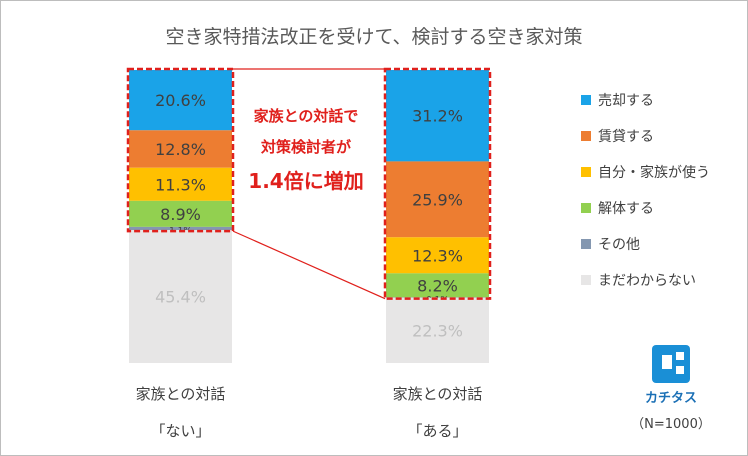 The height and width of the screenshot is (456, 748). Describe the element at coordinates (305, 181) in the screenshot. I see `annotation-line-3: 1.4倍に増加` at that location.